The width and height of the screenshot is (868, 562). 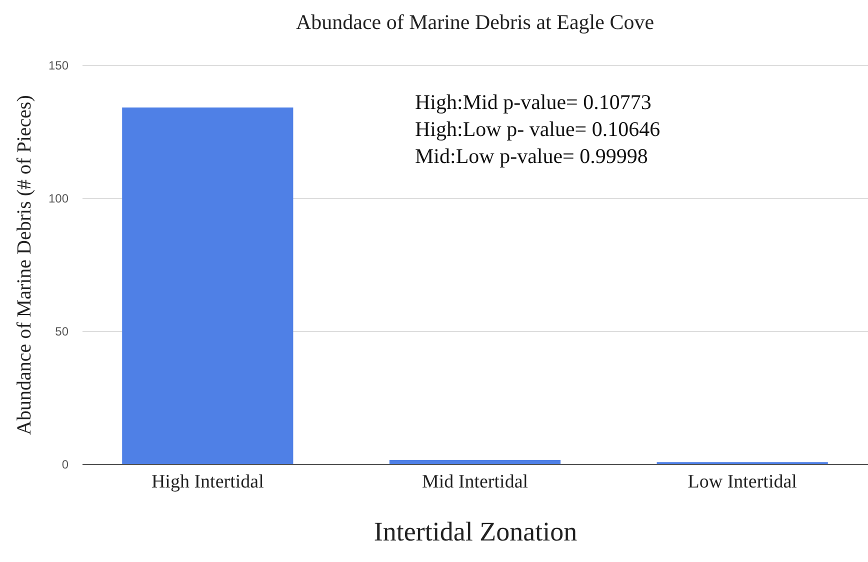 What do you see at coordinates (24, 265) in the screenshot?
I see `y-axis-title: Abundance of Marine Debris (# of Pieces)` at bounding box center [24, 265].